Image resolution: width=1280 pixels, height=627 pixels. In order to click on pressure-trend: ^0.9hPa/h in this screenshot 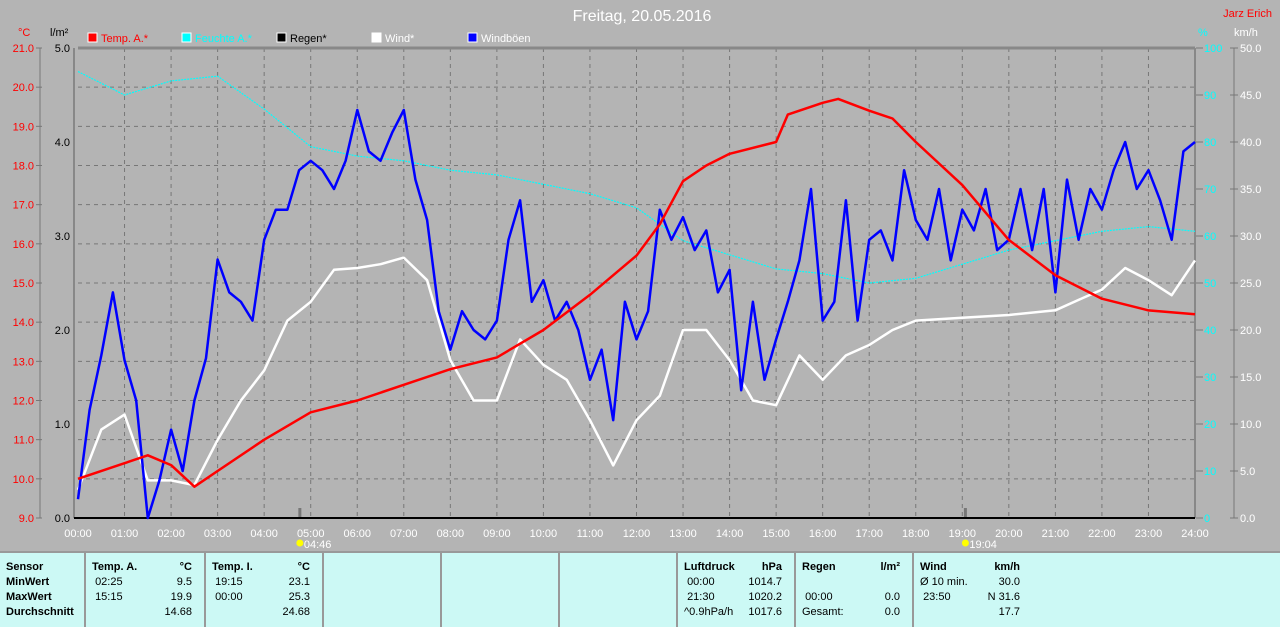, I will do `click(709, 612)`.